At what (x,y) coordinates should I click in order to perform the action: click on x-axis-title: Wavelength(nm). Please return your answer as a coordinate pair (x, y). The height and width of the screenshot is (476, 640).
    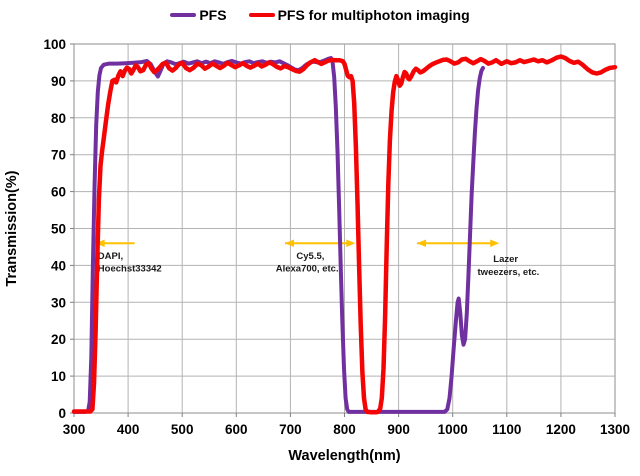
    Looking at the image, I should click on (344, 456).